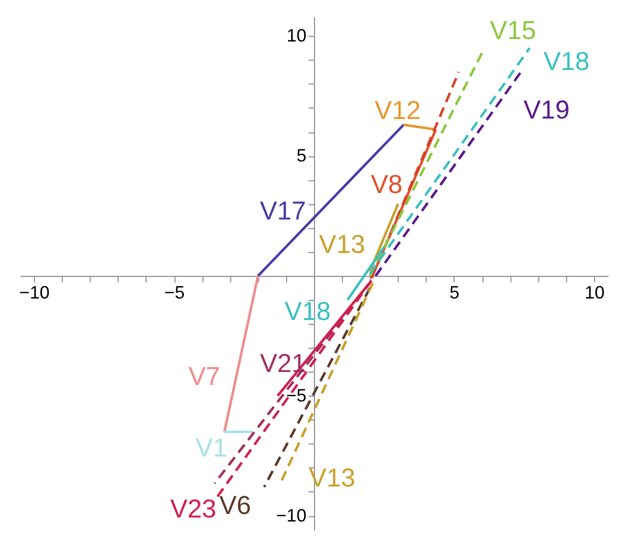 The height and width of the screenshot is (547, 627). What do you see at coordinates (296, 395) in the screenshot?
I see `y-tick-label: −5` at bounding box center [296, 395].